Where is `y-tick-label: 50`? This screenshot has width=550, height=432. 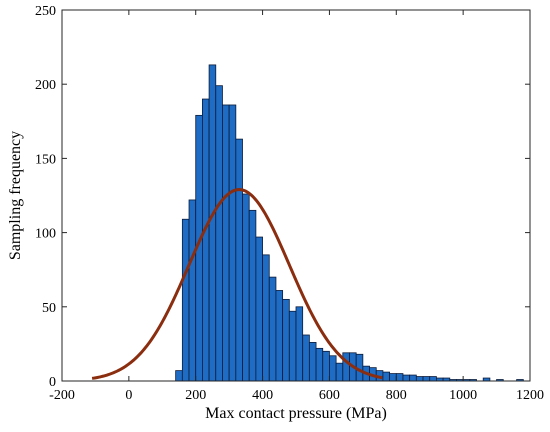
y-tick-label: 50 is located at coordinates (49, 308).